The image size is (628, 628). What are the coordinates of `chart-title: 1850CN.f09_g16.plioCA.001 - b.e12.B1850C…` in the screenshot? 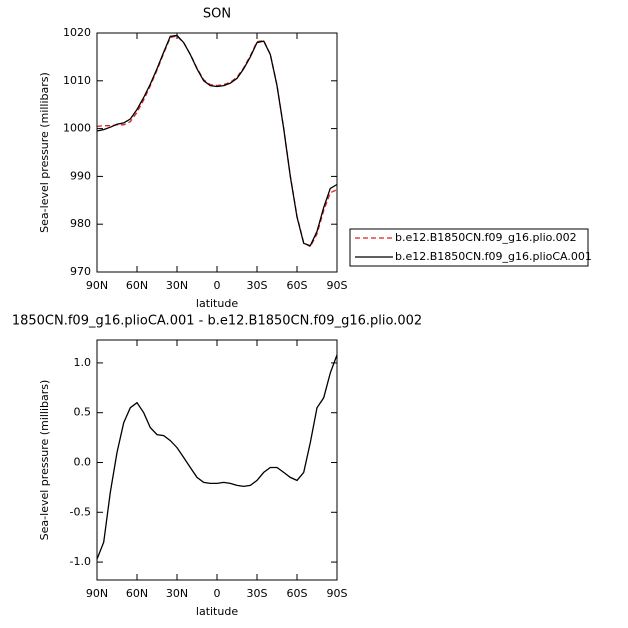 It's located at (217, 321).